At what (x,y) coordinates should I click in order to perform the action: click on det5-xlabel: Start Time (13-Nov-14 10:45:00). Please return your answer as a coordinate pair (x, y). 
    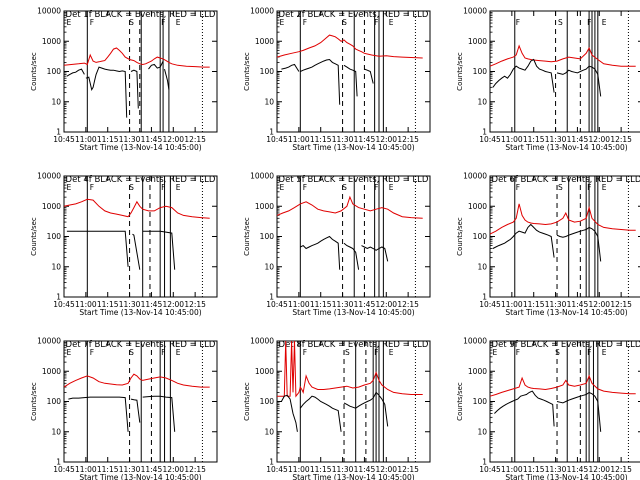
    Looking at the image, I should click on (353, 312).